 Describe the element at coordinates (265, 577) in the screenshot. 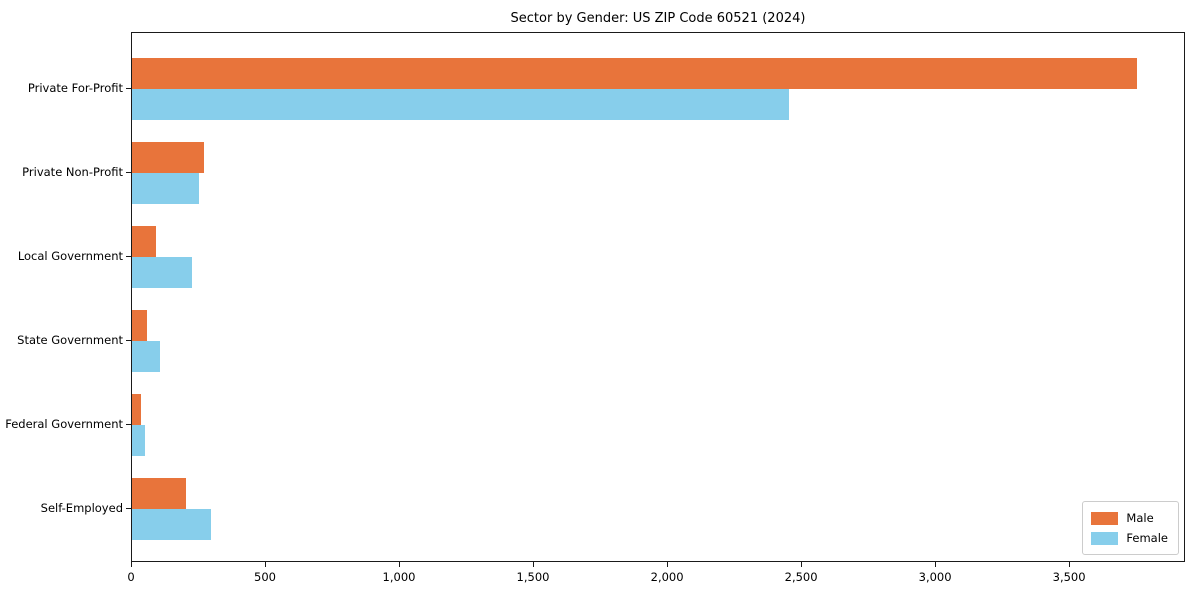

I see `x-tick-label: 500` at that location.